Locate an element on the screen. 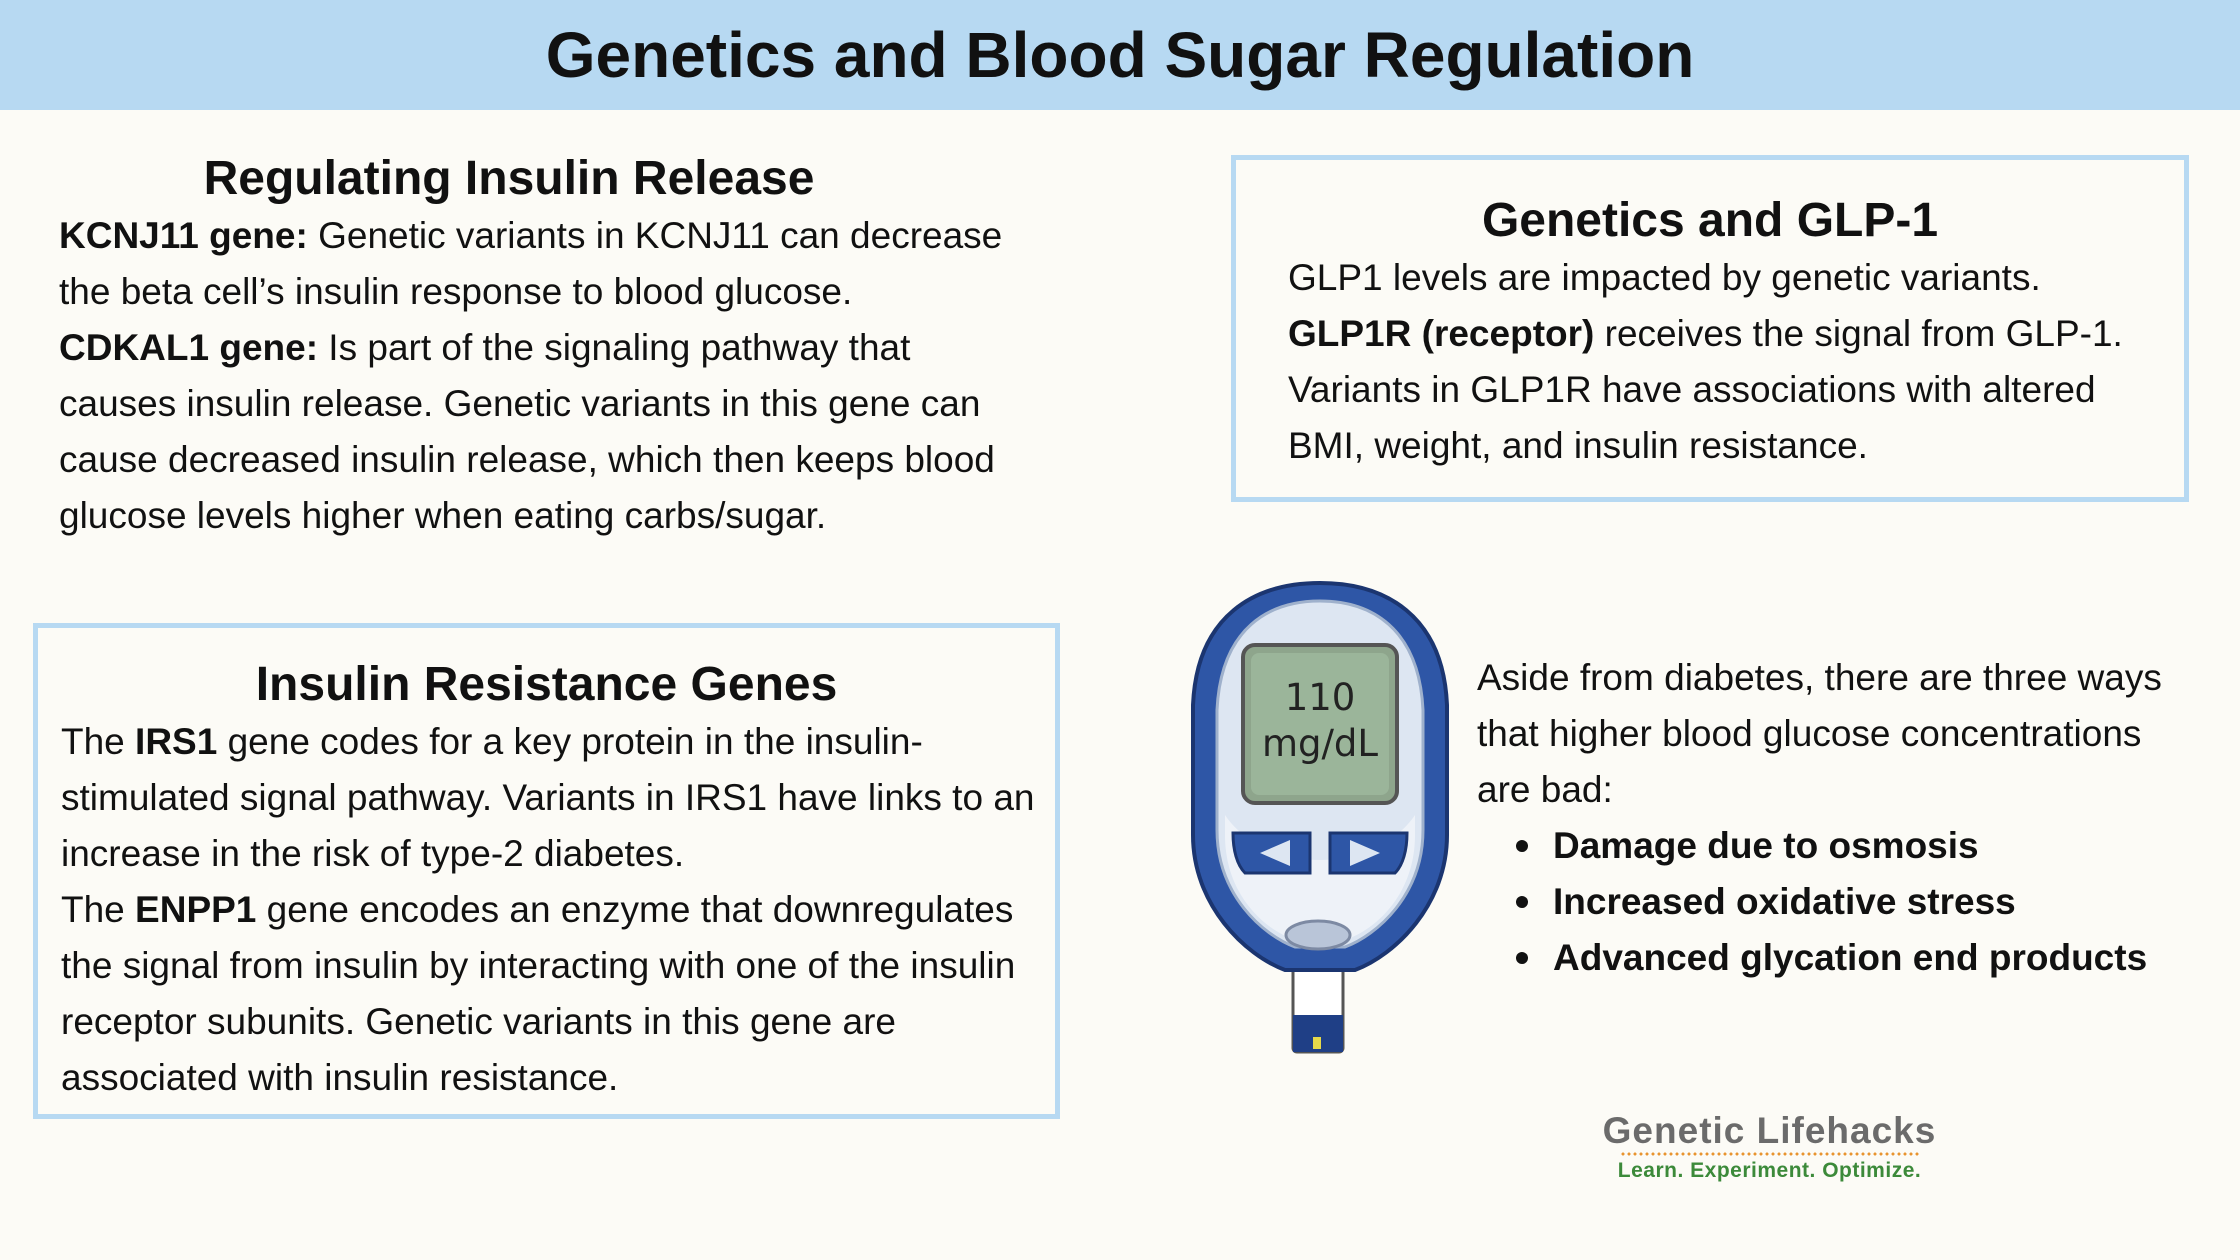 The height and width of the screenshot is (1260, 2240). glp1r-label: GLP1R (receptor) is located at coordinates (1441, 333).